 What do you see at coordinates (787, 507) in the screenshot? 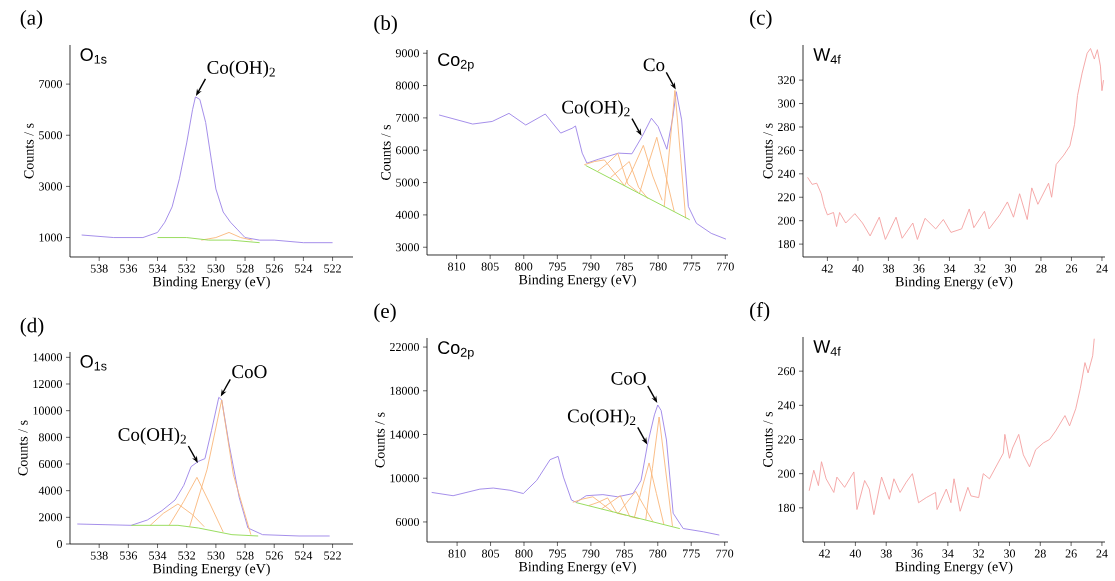
I see `y-tick-label: 180` at bounding box center [787, 507].